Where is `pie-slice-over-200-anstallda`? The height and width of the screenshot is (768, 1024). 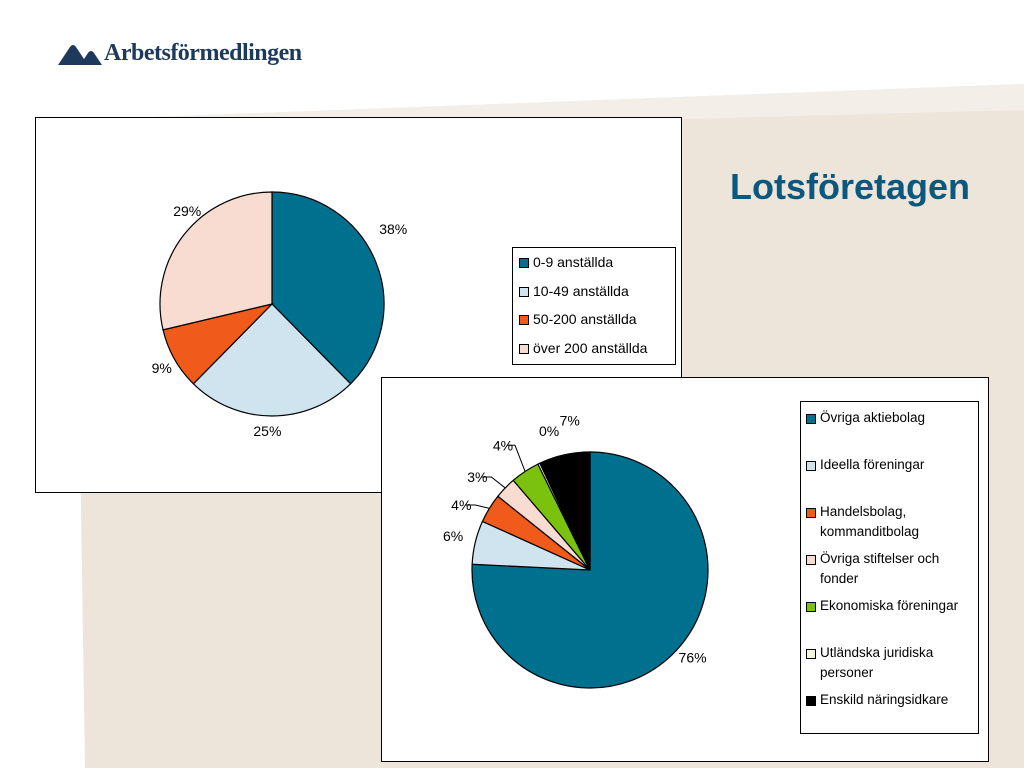
pie-slice-over-200-anstallda is located at coordinates (216, 261).